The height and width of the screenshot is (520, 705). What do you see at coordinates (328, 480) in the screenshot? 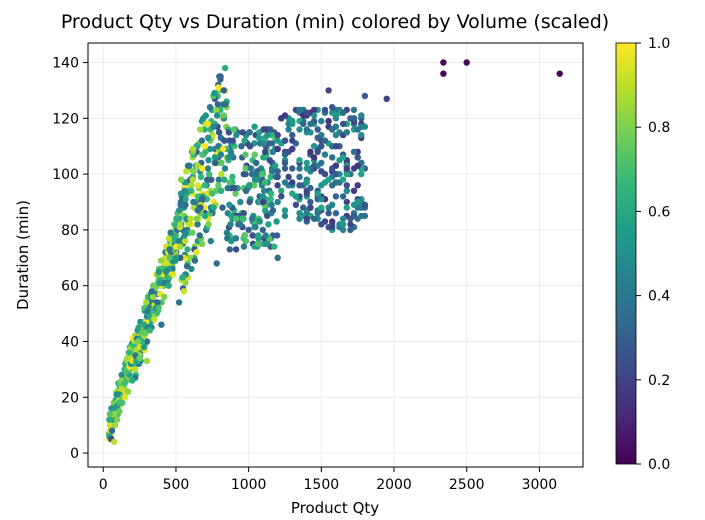
I see `x-axis-ticks: 0 500 1000 1500 2000 2500 3000` at bounding box center [328, 480].